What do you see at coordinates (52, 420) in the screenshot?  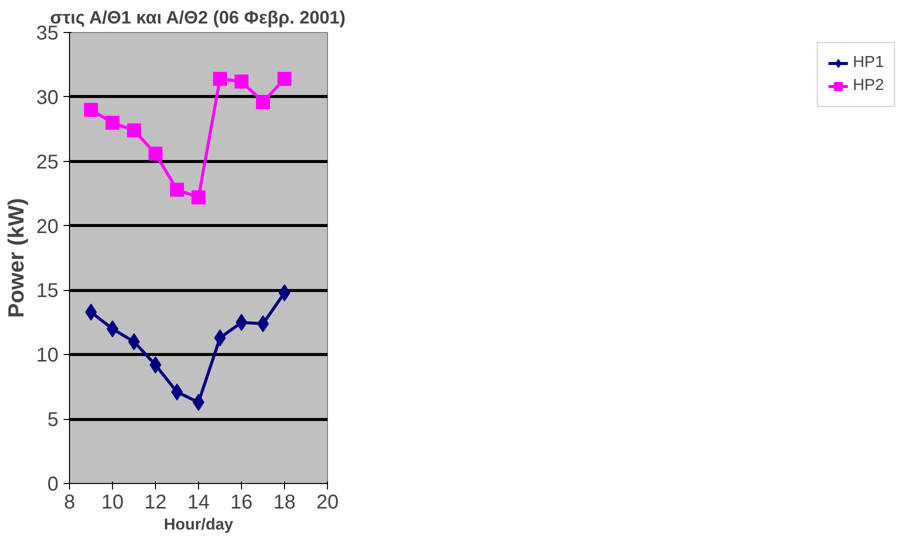 I see `y-tick-label: 5` at bounding box center [52, 420].